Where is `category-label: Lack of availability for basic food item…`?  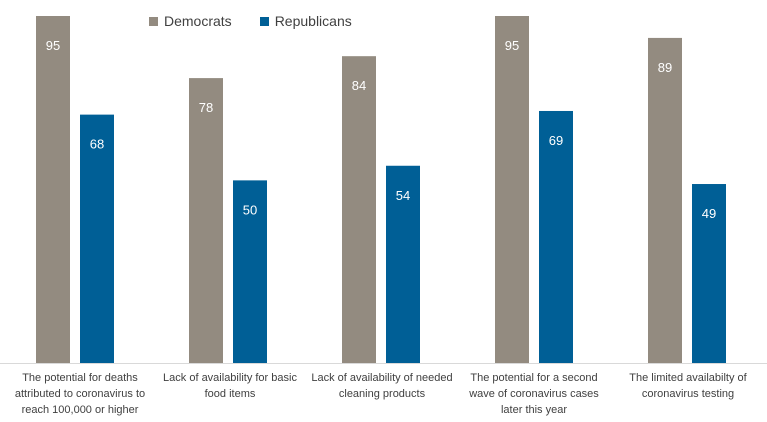
category-label: Lack of availability for basic food item… is located at coordinates (230, 386).